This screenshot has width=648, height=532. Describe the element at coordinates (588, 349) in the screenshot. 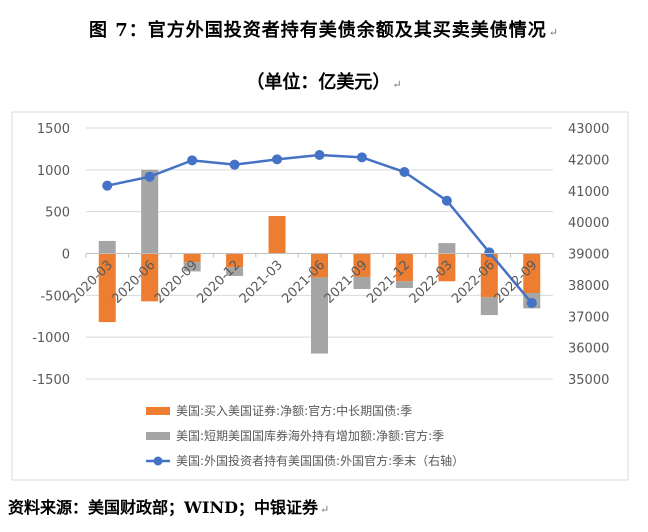

I see `right-axis-tick: 36000` at that location.